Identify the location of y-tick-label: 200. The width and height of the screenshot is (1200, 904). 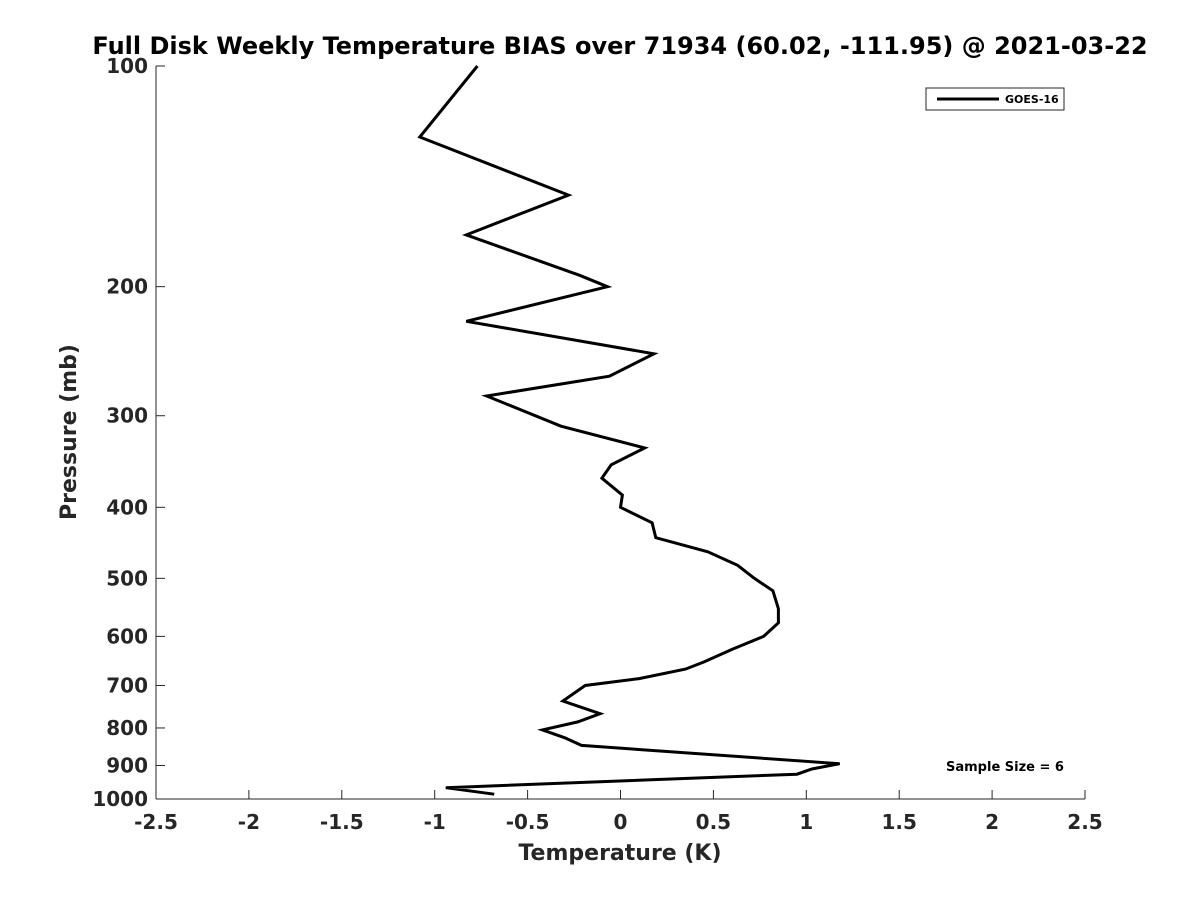
(127, 287).